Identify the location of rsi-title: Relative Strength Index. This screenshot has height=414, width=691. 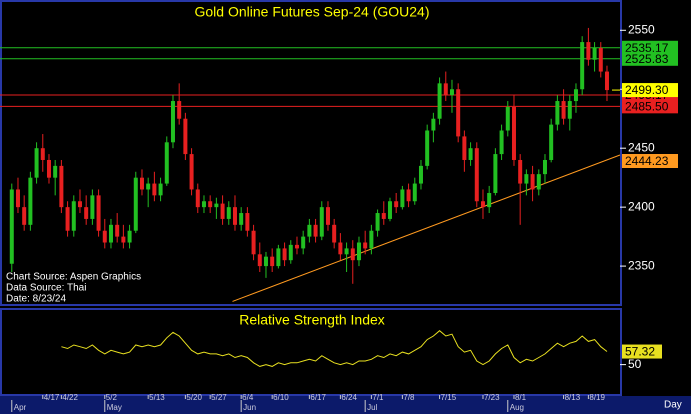
(312, 320).